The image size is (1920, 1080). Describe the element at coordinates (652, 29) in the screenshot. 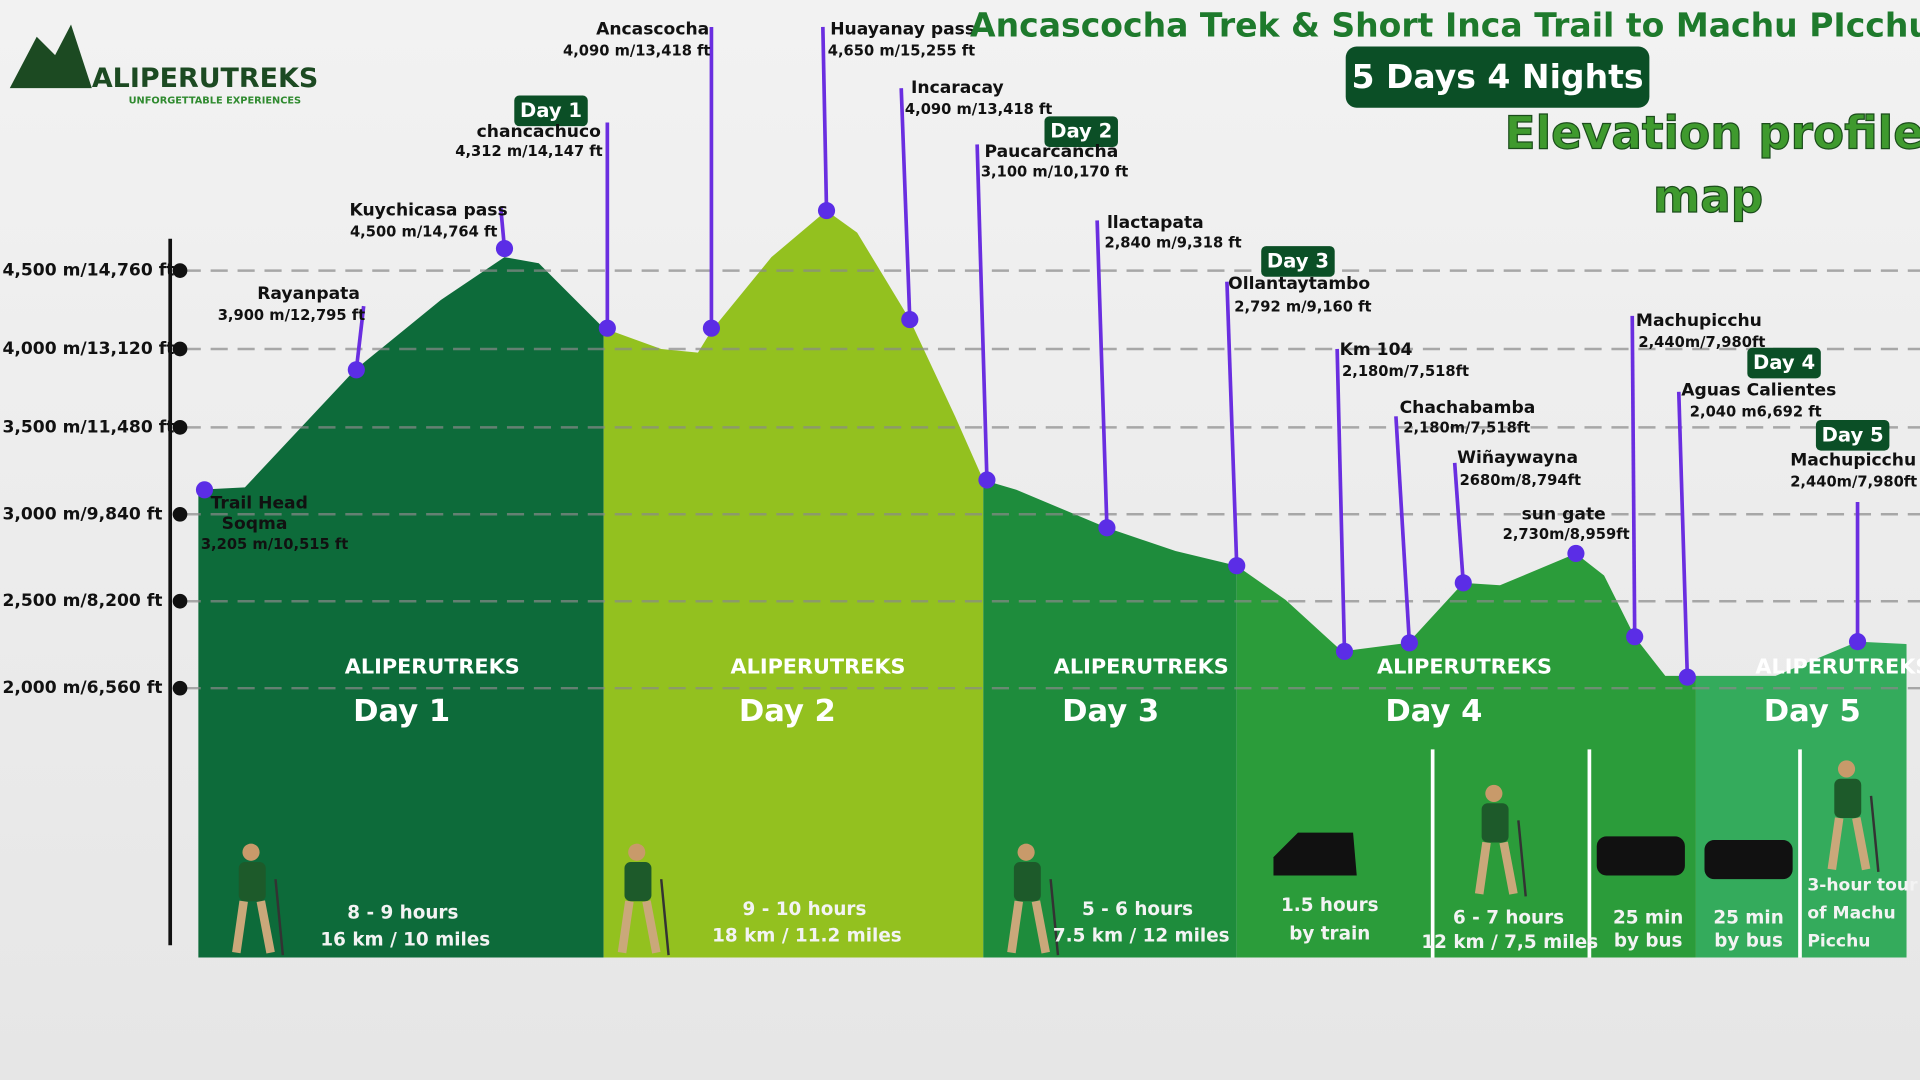

I see `waypoint-label: Ancascocha` at that location.